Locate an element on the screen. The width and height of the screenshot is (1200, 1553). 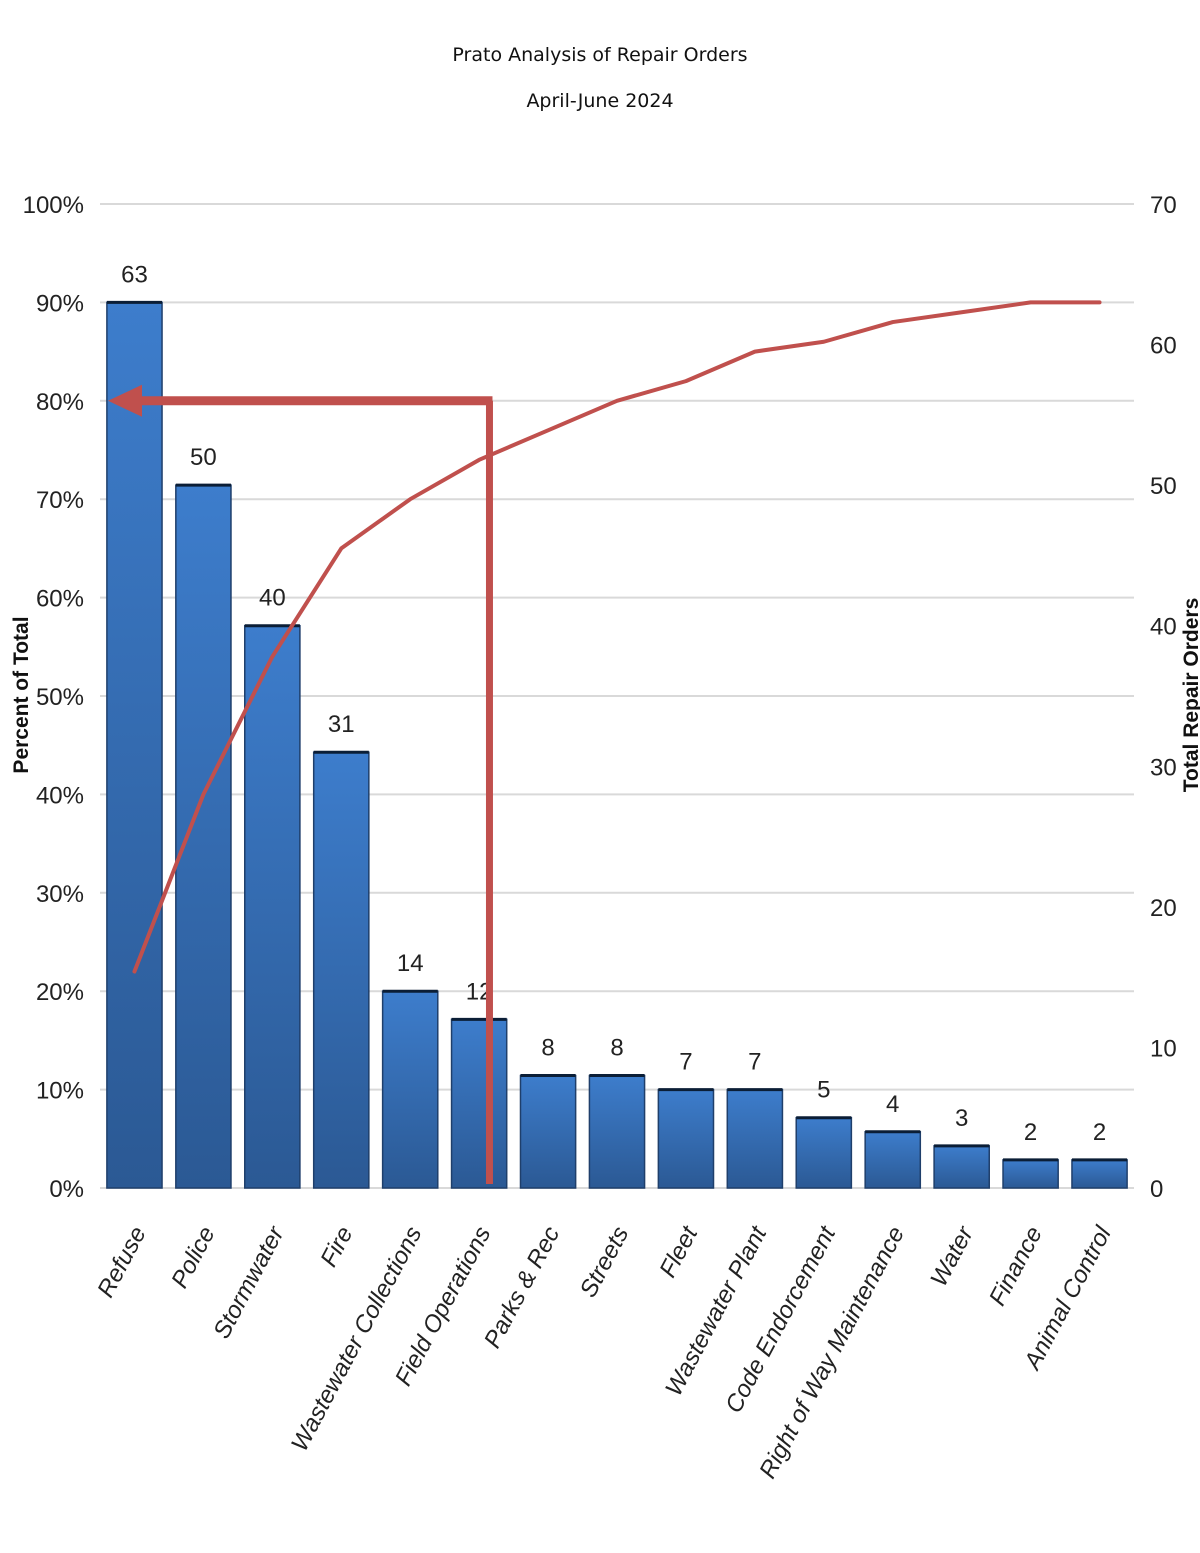
bar-value-label: 5 is located at coordinates (823, 1090).